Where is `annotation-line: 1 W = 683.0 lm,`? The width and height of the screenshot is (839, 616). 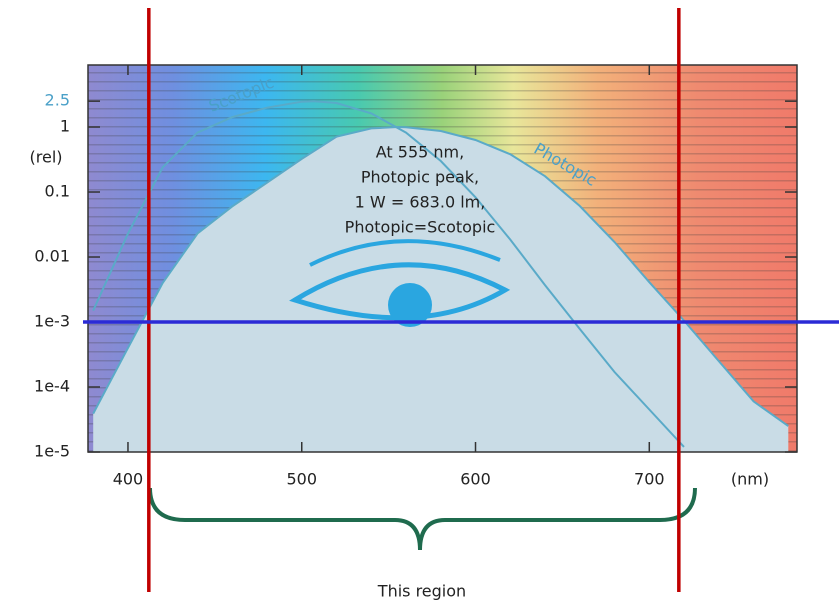
annotation-line: 1 W = 683.0 lm, is located at coordinates (420, 202).